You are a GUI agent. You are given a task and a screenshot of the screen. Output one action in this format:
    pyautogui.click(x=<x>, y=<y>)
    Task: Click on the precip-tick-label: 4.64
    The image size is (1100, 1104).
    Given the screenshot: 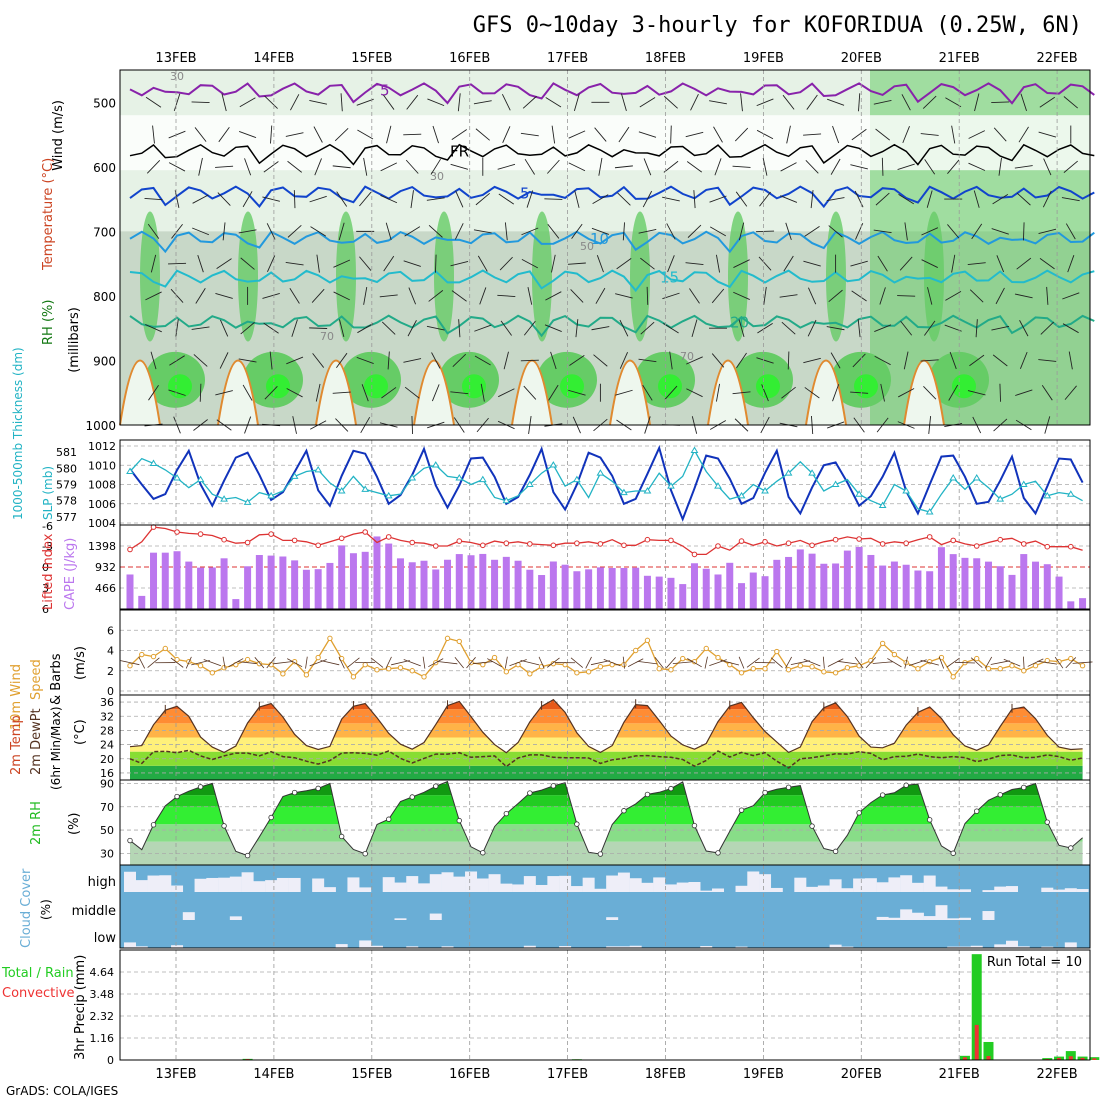 What is the action you would take?
    pyautogui.click(x=102, y=972)
    